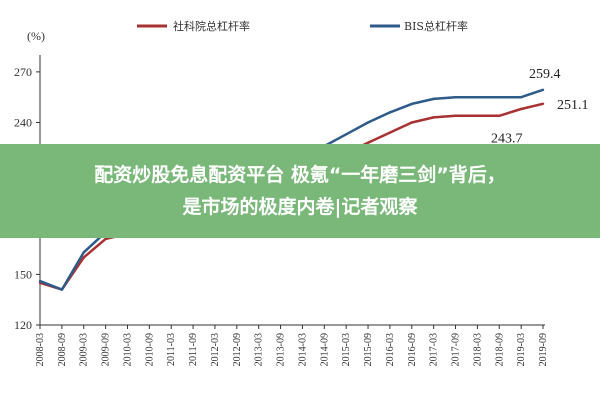 This screenshot has width=600, height=400. What do you see at coordinates (477, 349) in the screenshot?
I see `x-tick-label: 2018-03` at bounding box center [477, 349].